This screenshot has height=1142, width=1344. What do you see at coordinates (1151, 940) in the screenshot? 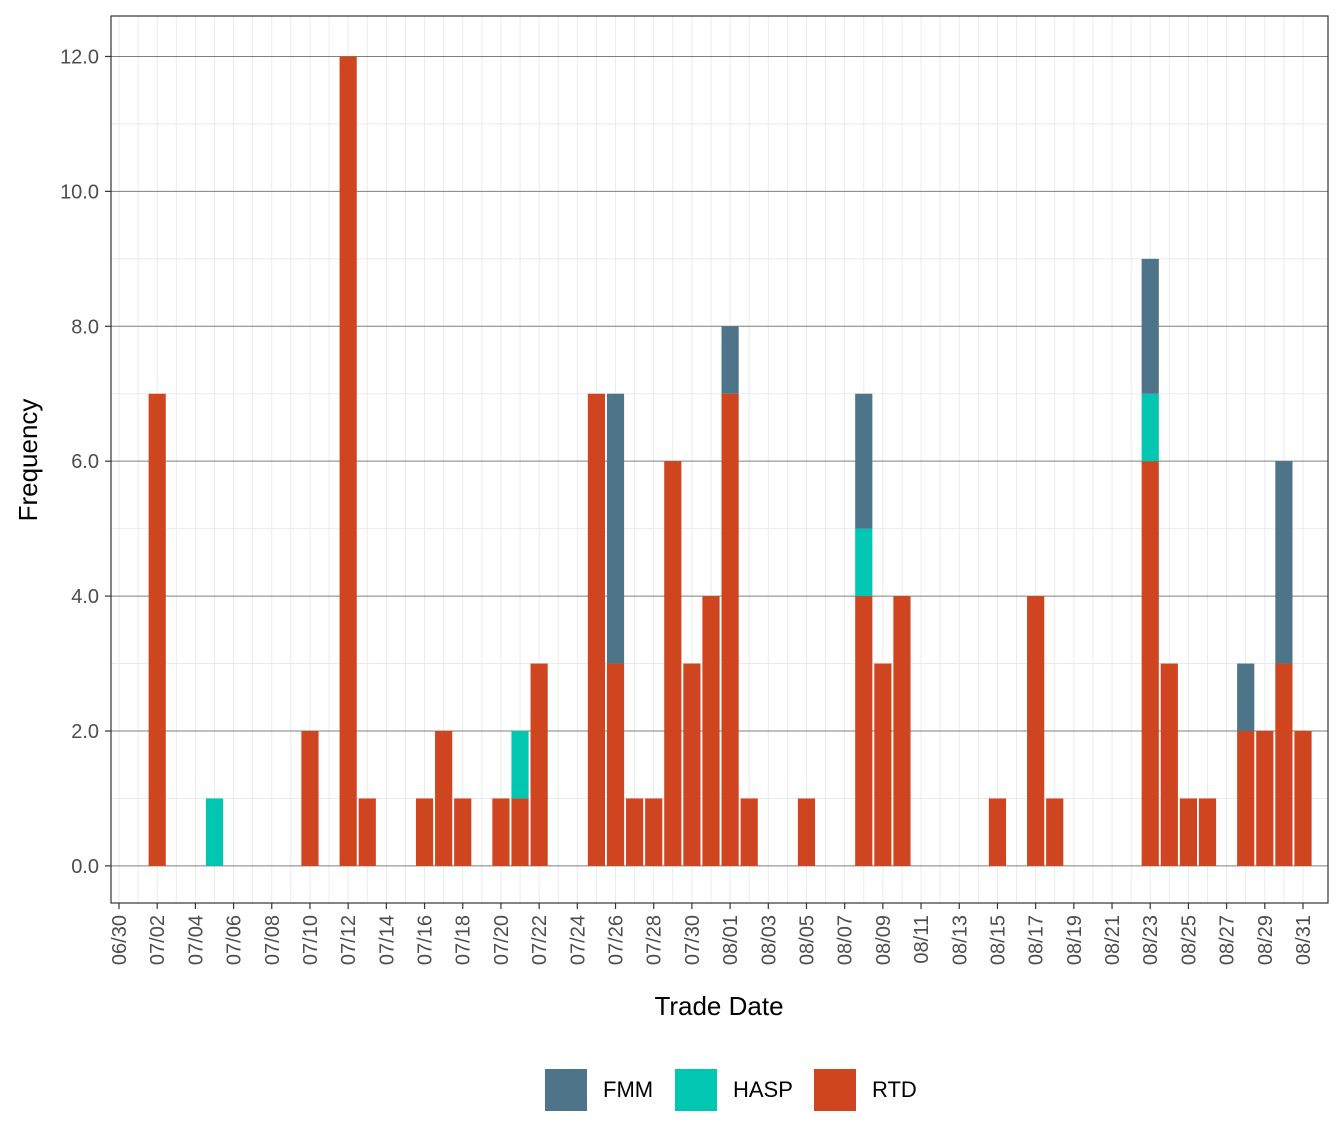
I see `x-tick-label: 08/23` at bounding box center [1151, 940].